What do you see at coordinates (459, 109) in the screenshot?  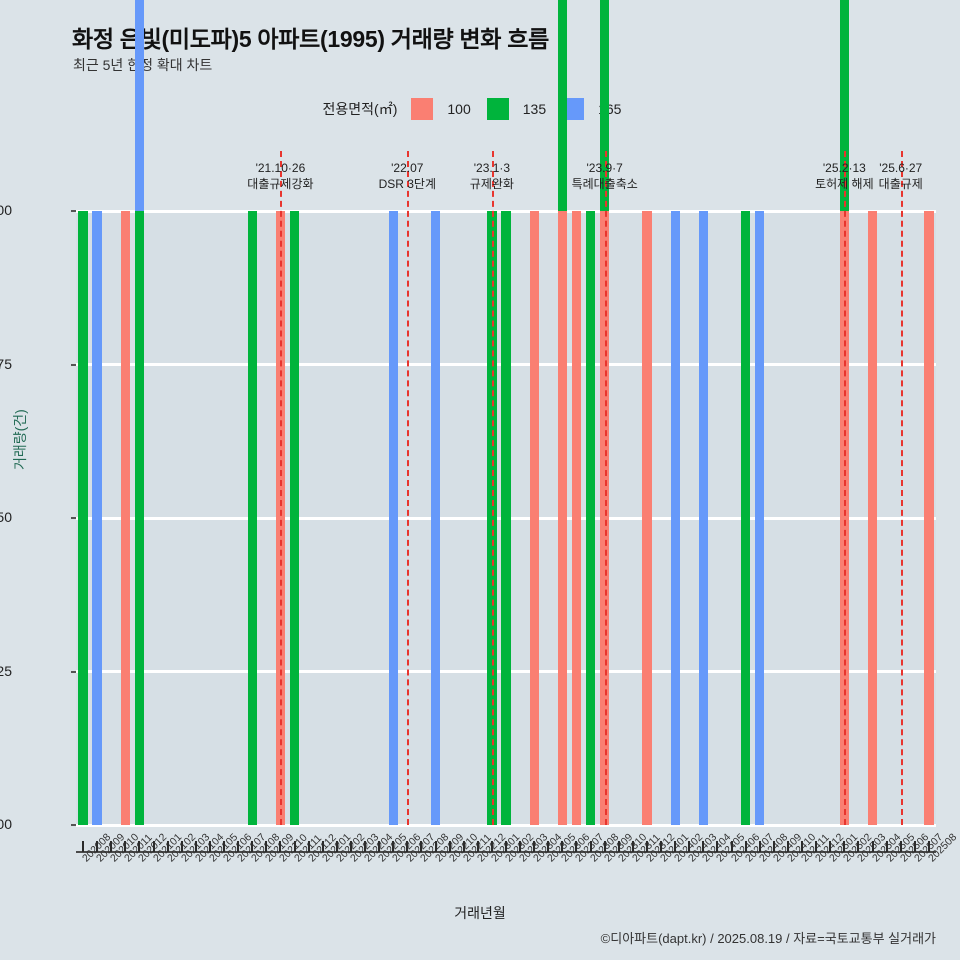 I see `legend-item-label: 100` at bounding box center [459, 109].